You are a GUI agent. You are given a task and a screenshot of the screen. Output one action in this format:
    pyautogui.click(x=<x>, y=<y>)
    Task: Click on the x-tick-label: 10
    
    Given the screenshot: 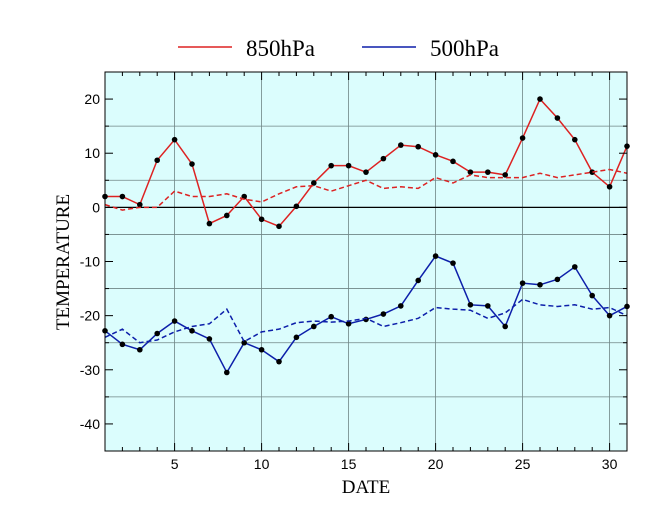 What is the action you would take?
    pyautogui.click(x=262, y=464)
    